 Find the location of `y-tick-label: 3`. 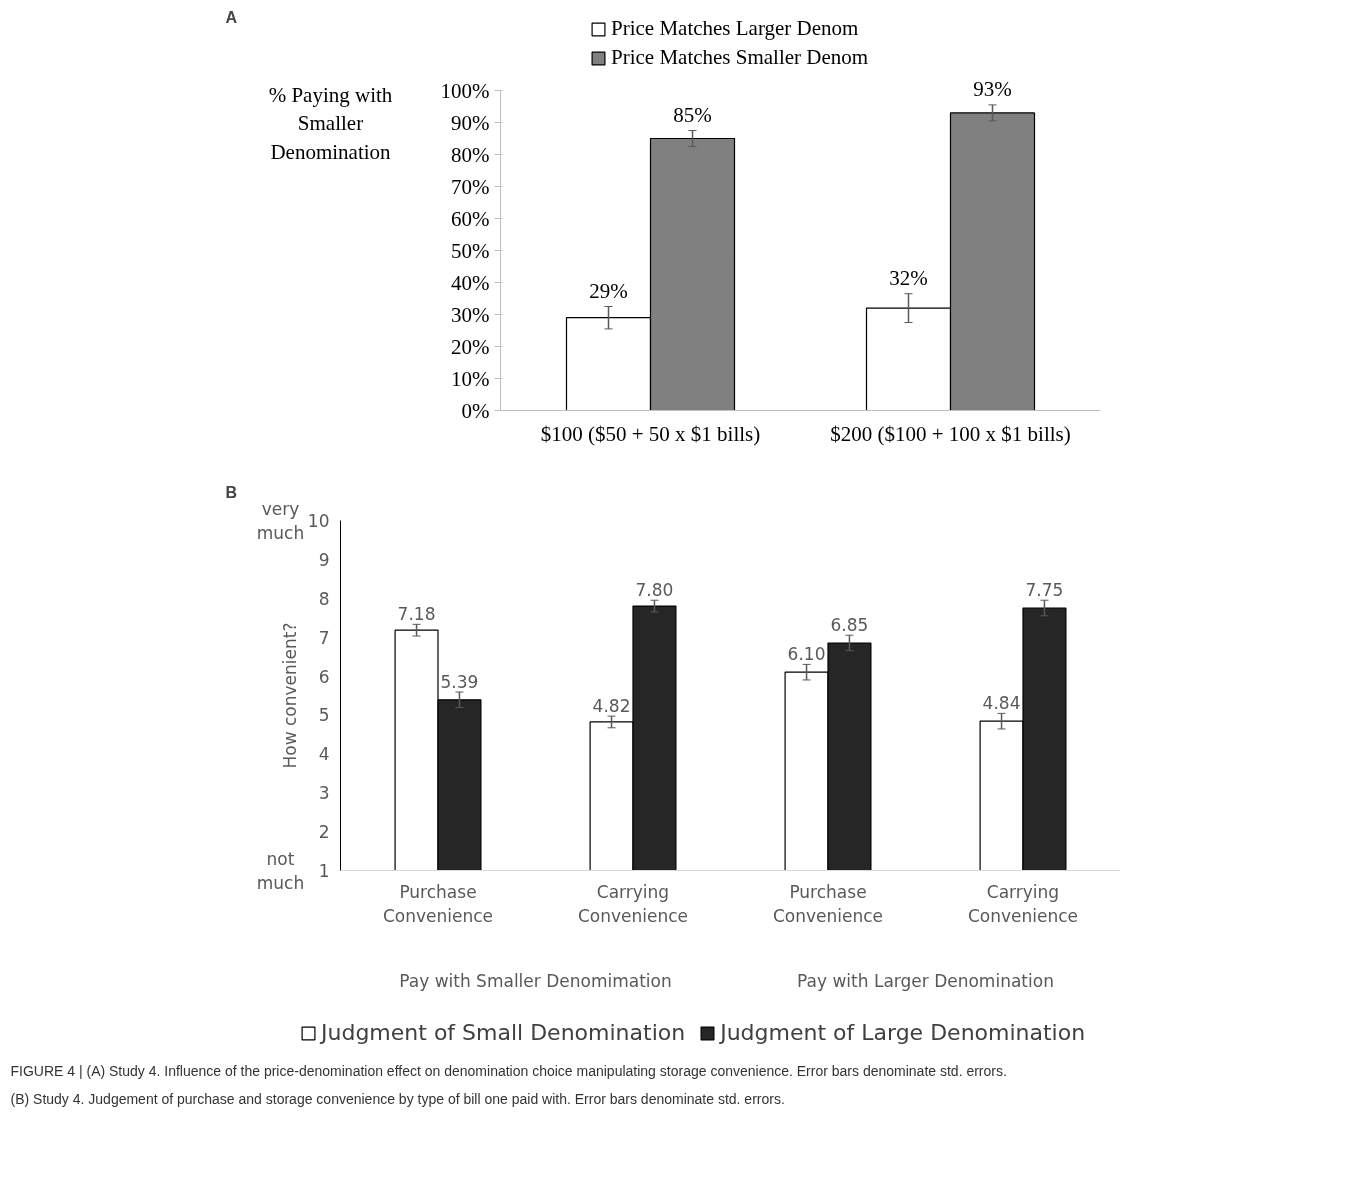

y-tick-label: 3 is located at coordinates (324, 793).